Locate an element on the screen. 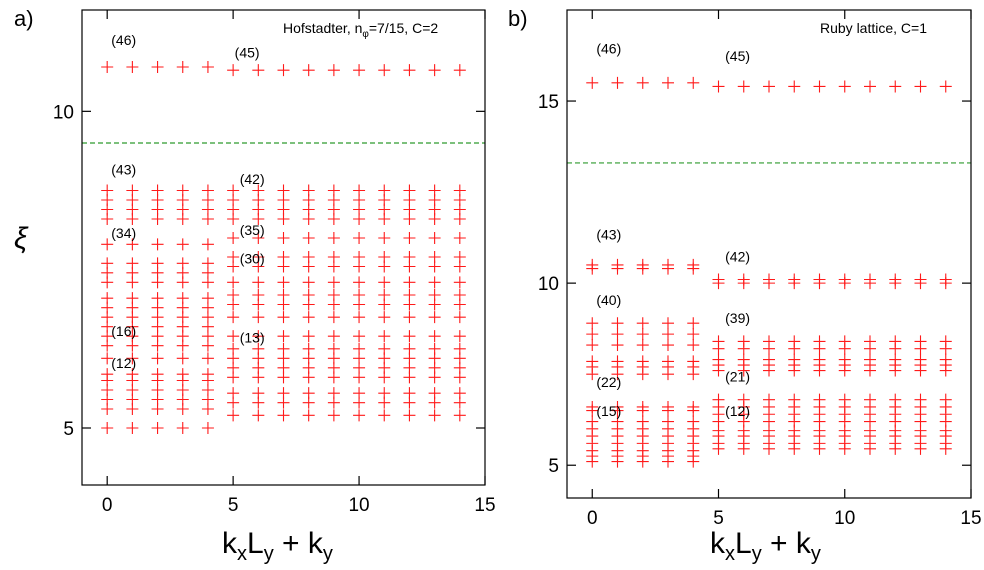 The image size is (984, 570). panel-a-ylabel: ξ is located at coordinates (21, 238).